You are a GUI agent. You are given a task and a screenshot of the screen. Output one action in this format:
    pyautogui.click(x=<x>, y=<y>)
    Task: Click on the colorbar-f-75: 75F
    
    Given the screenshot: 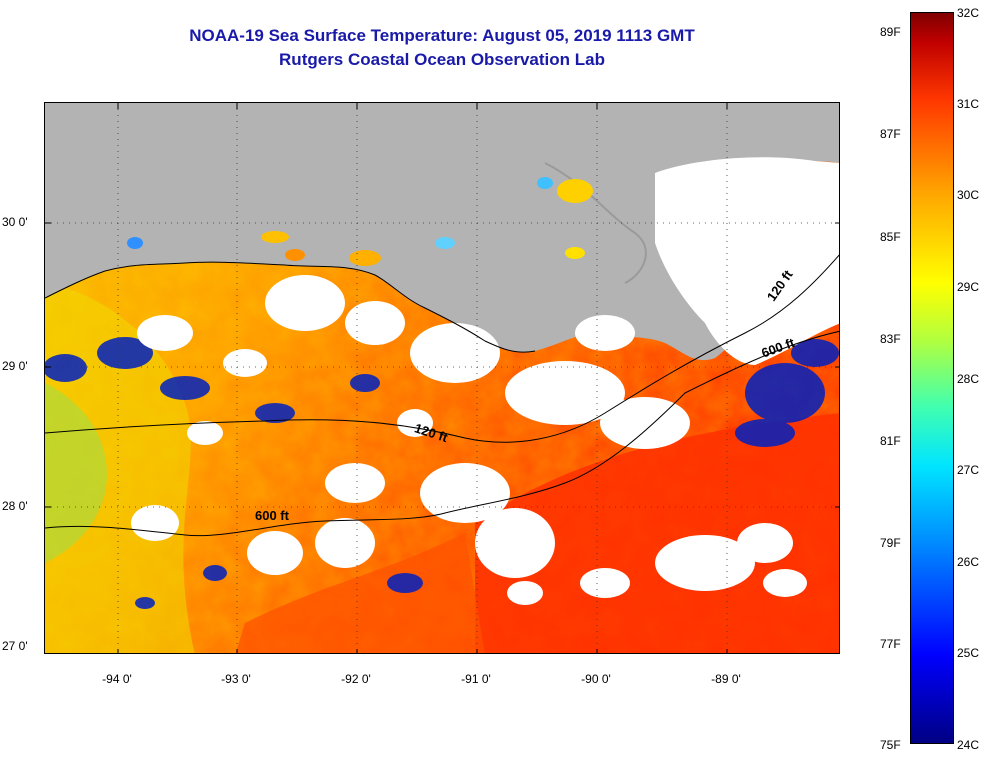 What is the action you would take?
    pyautogui.click(x=890, y=745)
    